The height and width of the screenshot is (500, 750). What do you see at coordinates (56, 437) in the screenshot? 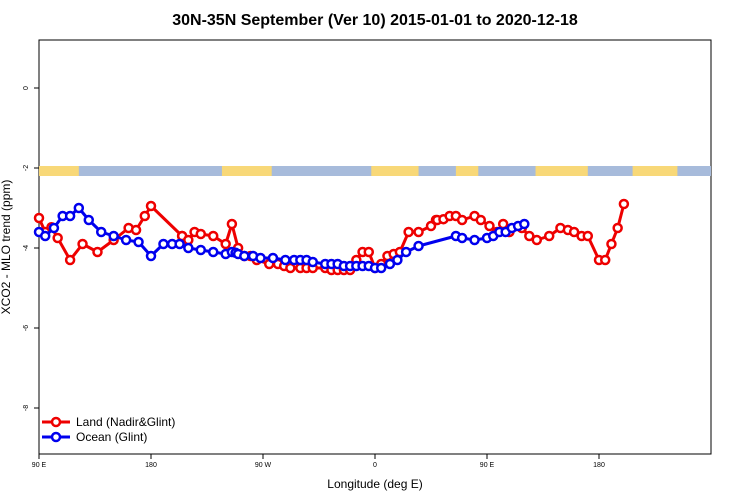
I see `legend-ocean-marker` at bounding box center [56, 437].